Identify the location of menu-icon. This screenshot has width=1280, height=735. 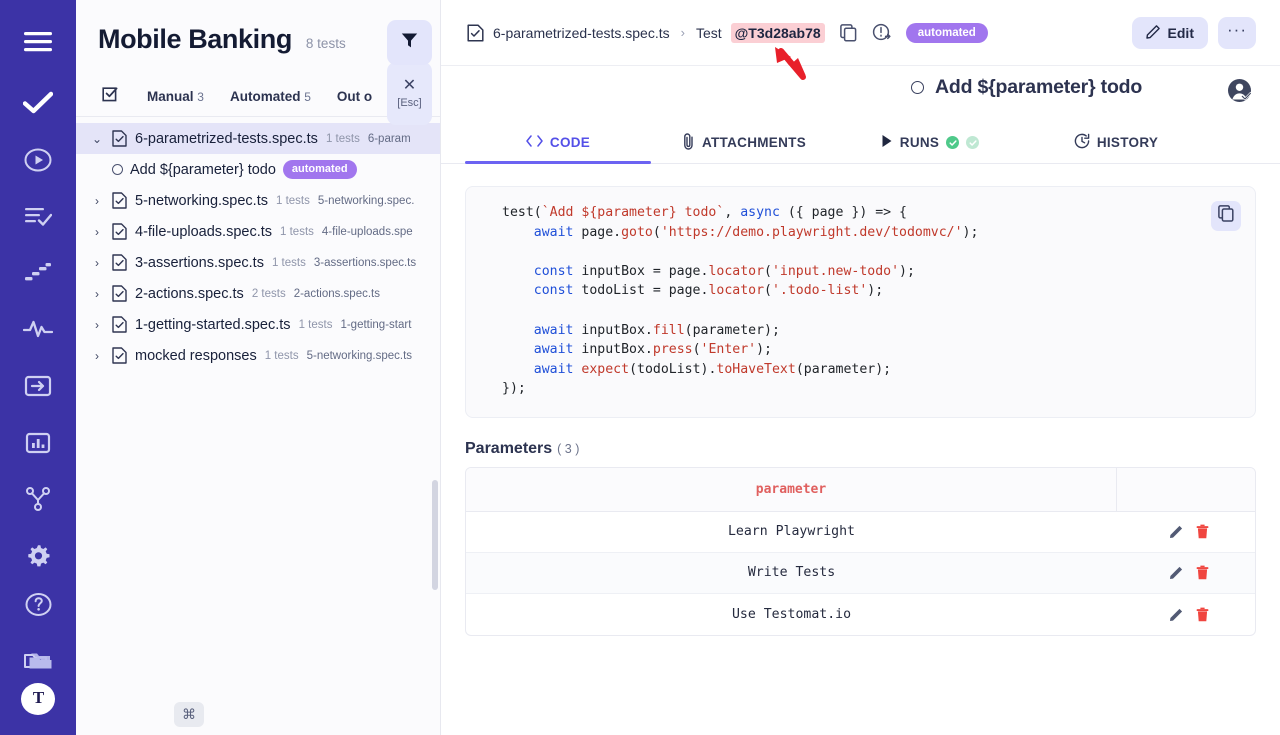
(38, 42).